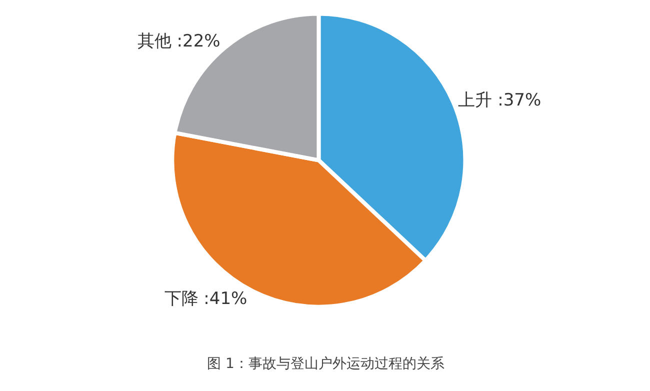  What do you see at coordinates (206, 298) in the screenshot?
I see `slice-label: 下降 :41%` at bounding box center [206, 298].